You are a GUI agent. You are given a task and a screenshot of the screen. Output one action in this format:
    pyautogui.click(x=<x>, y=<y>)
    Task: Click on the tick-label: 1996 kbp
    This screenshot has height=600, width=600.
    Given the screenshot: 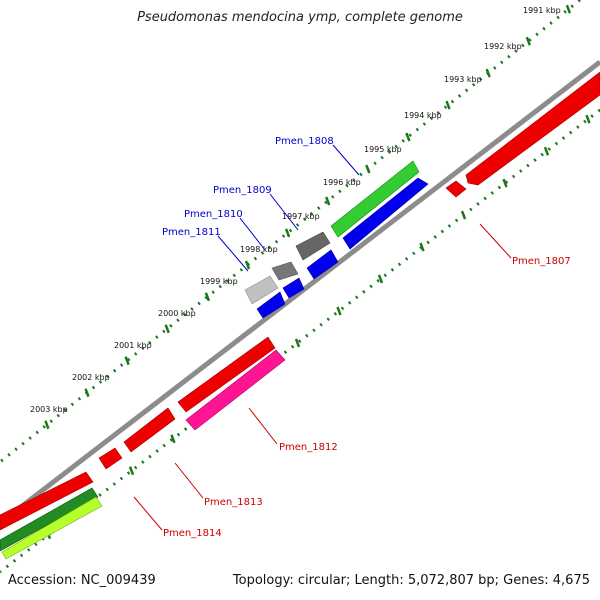 What is the action you would take?
    pyautogui.click(x=342, y=182)
    